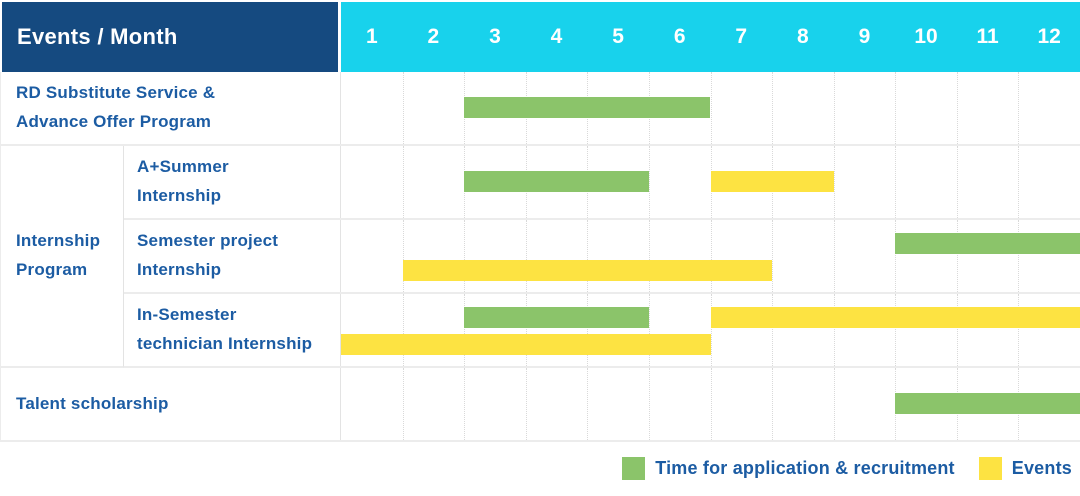  I want to click on month-label: 8, so click(803, 37).